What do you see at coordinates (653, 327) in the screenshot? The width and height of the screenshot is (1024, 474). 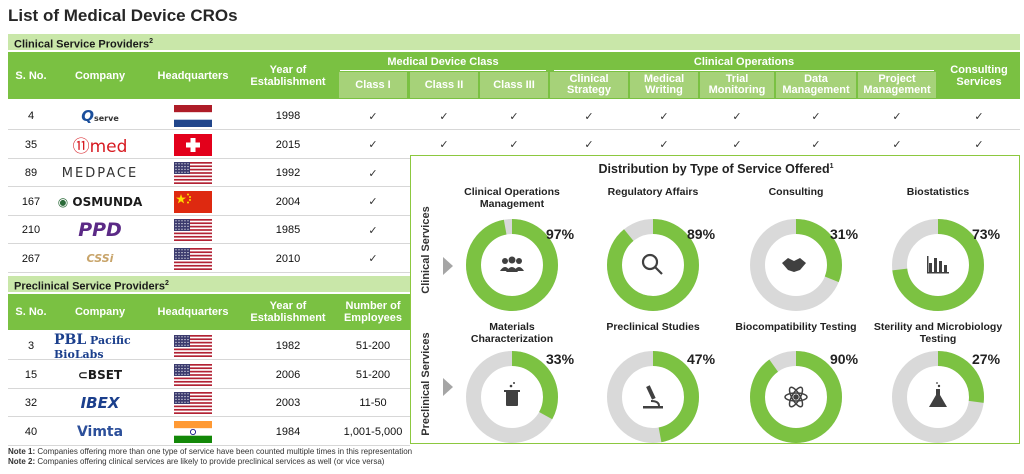 I see `chart-title: Preclinical Studies` at bounding box center [653, 327].